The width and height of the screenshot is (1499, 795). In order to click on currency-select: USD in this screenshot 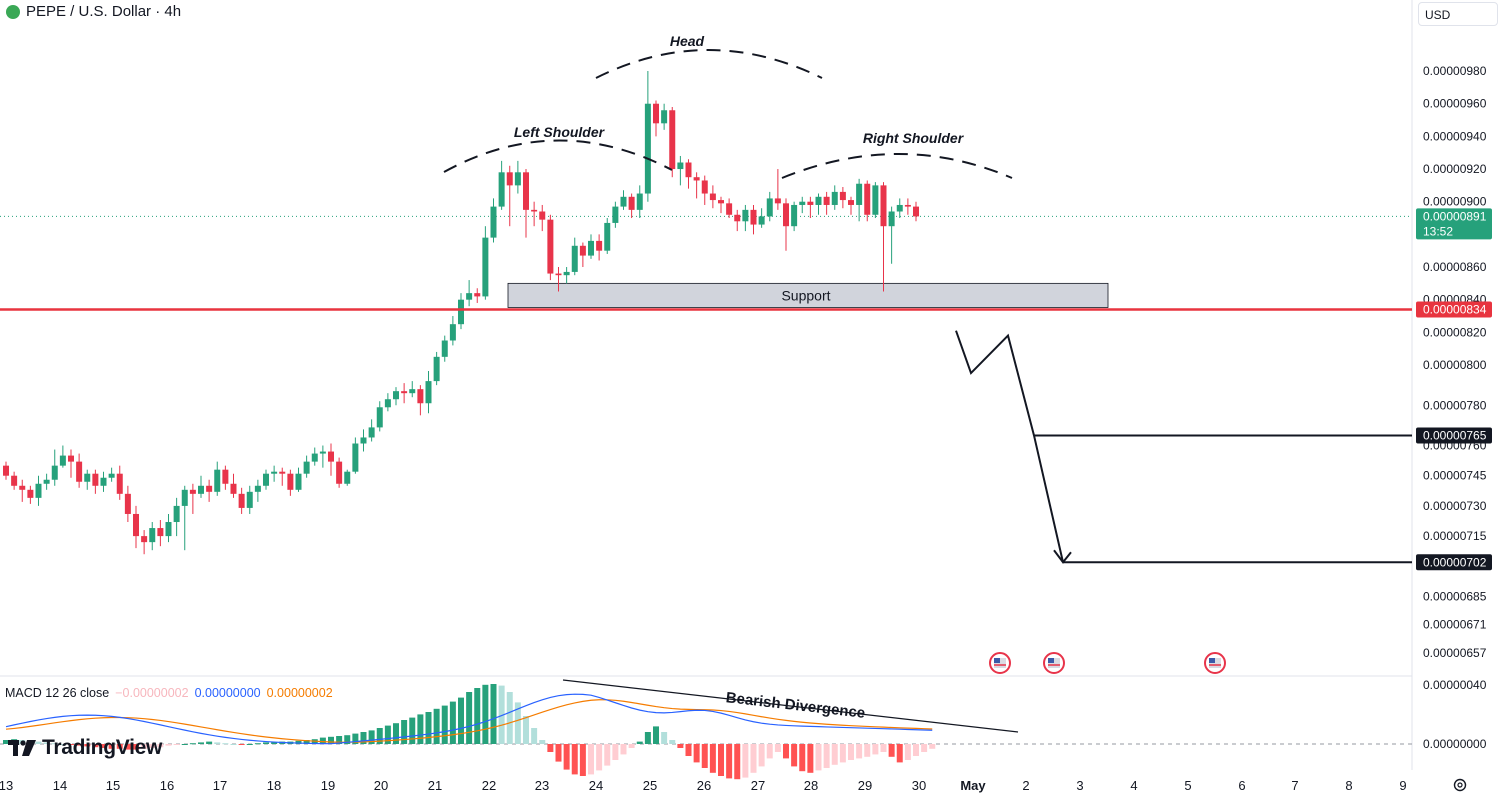, I will do `click(1458, 14)`.